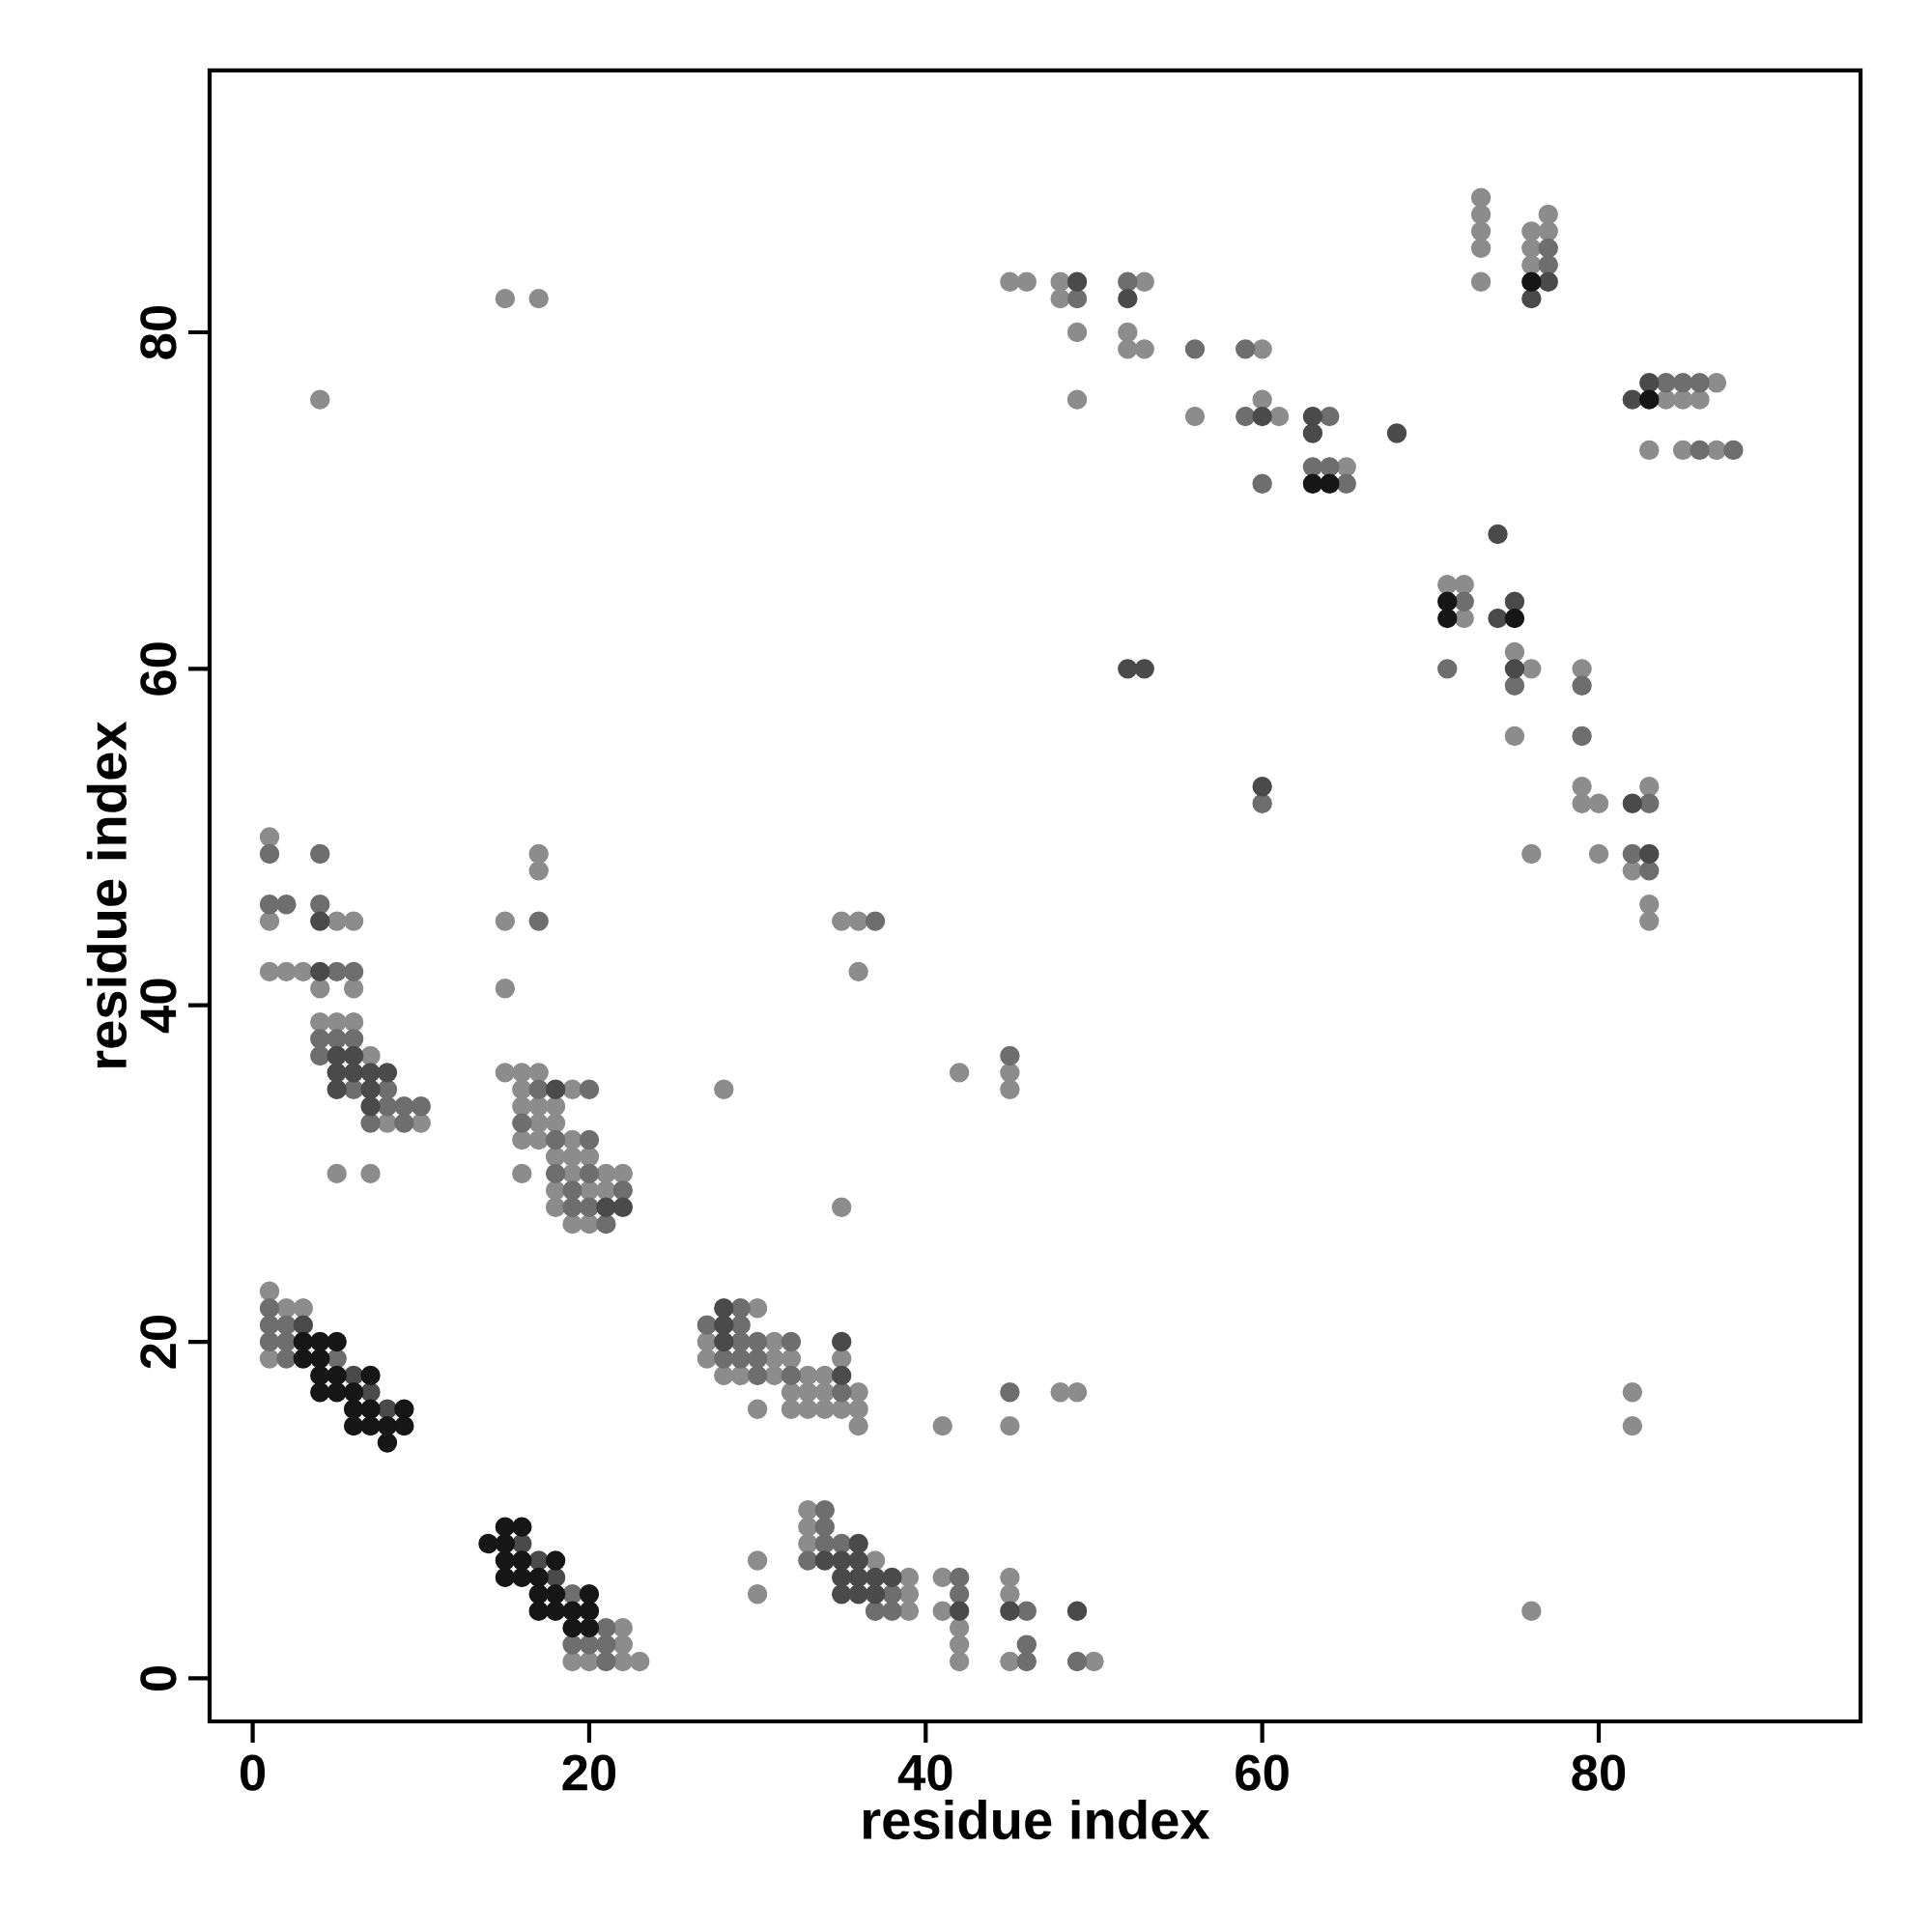  What do you see at coordinates (1036, 1819) in the screenshot?
I see `x-axis-title: residue index` at bounding box center [1036, 1819].